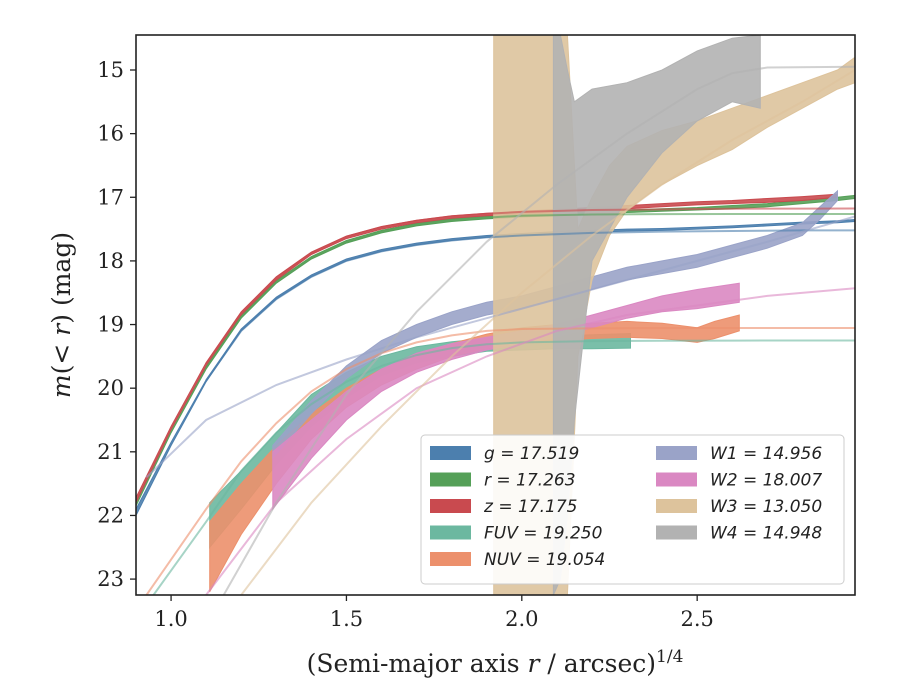  I want to click on y-tick-label: 18, so click(110, 261).